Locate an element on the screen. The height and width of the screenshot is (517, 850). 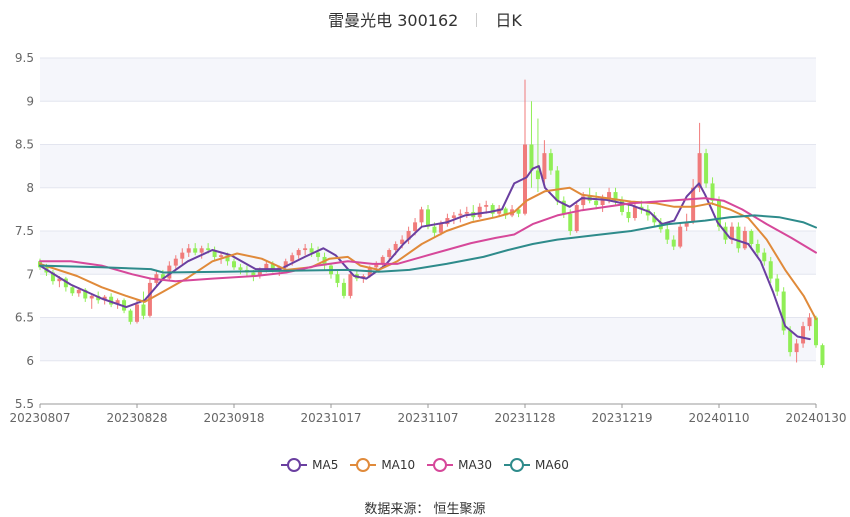
y-tick-label: 5.5 is located at coordinates (24, 404).